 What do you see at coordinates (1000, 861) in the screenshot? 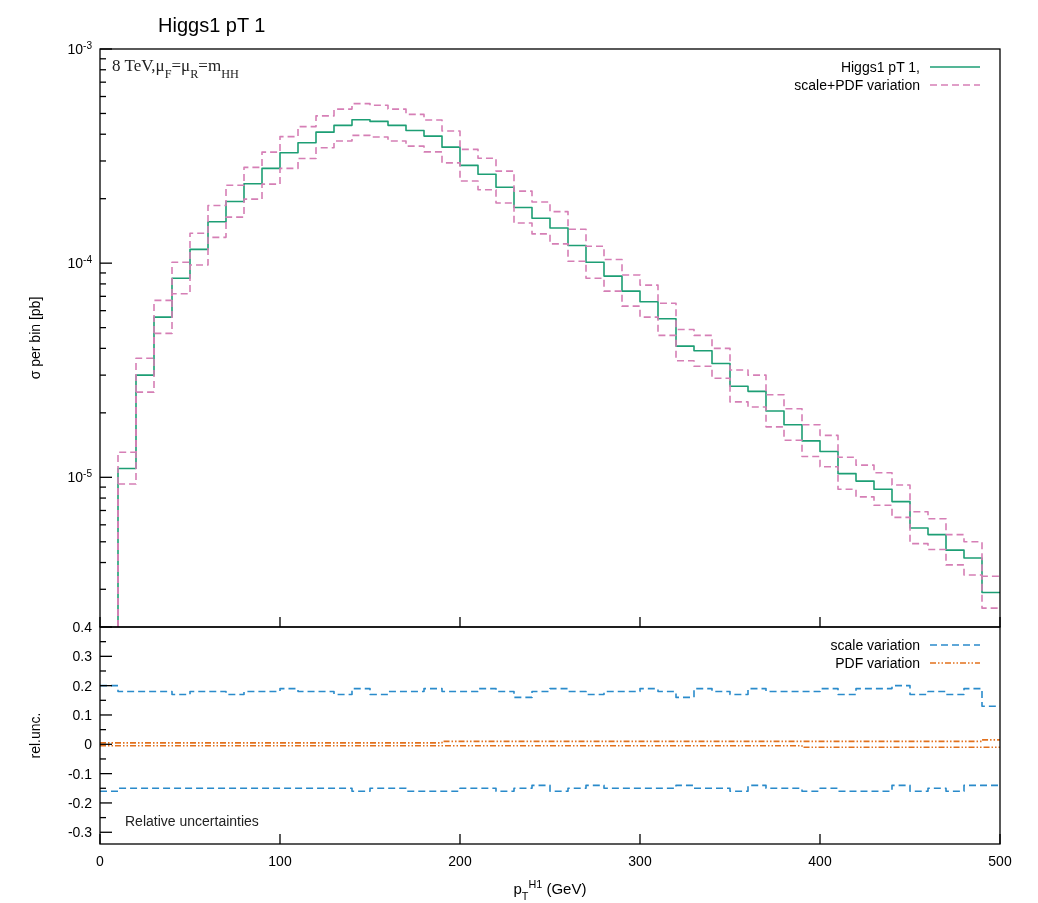
I see `x-tick-label: 500` at bounding box center [1000, 861].